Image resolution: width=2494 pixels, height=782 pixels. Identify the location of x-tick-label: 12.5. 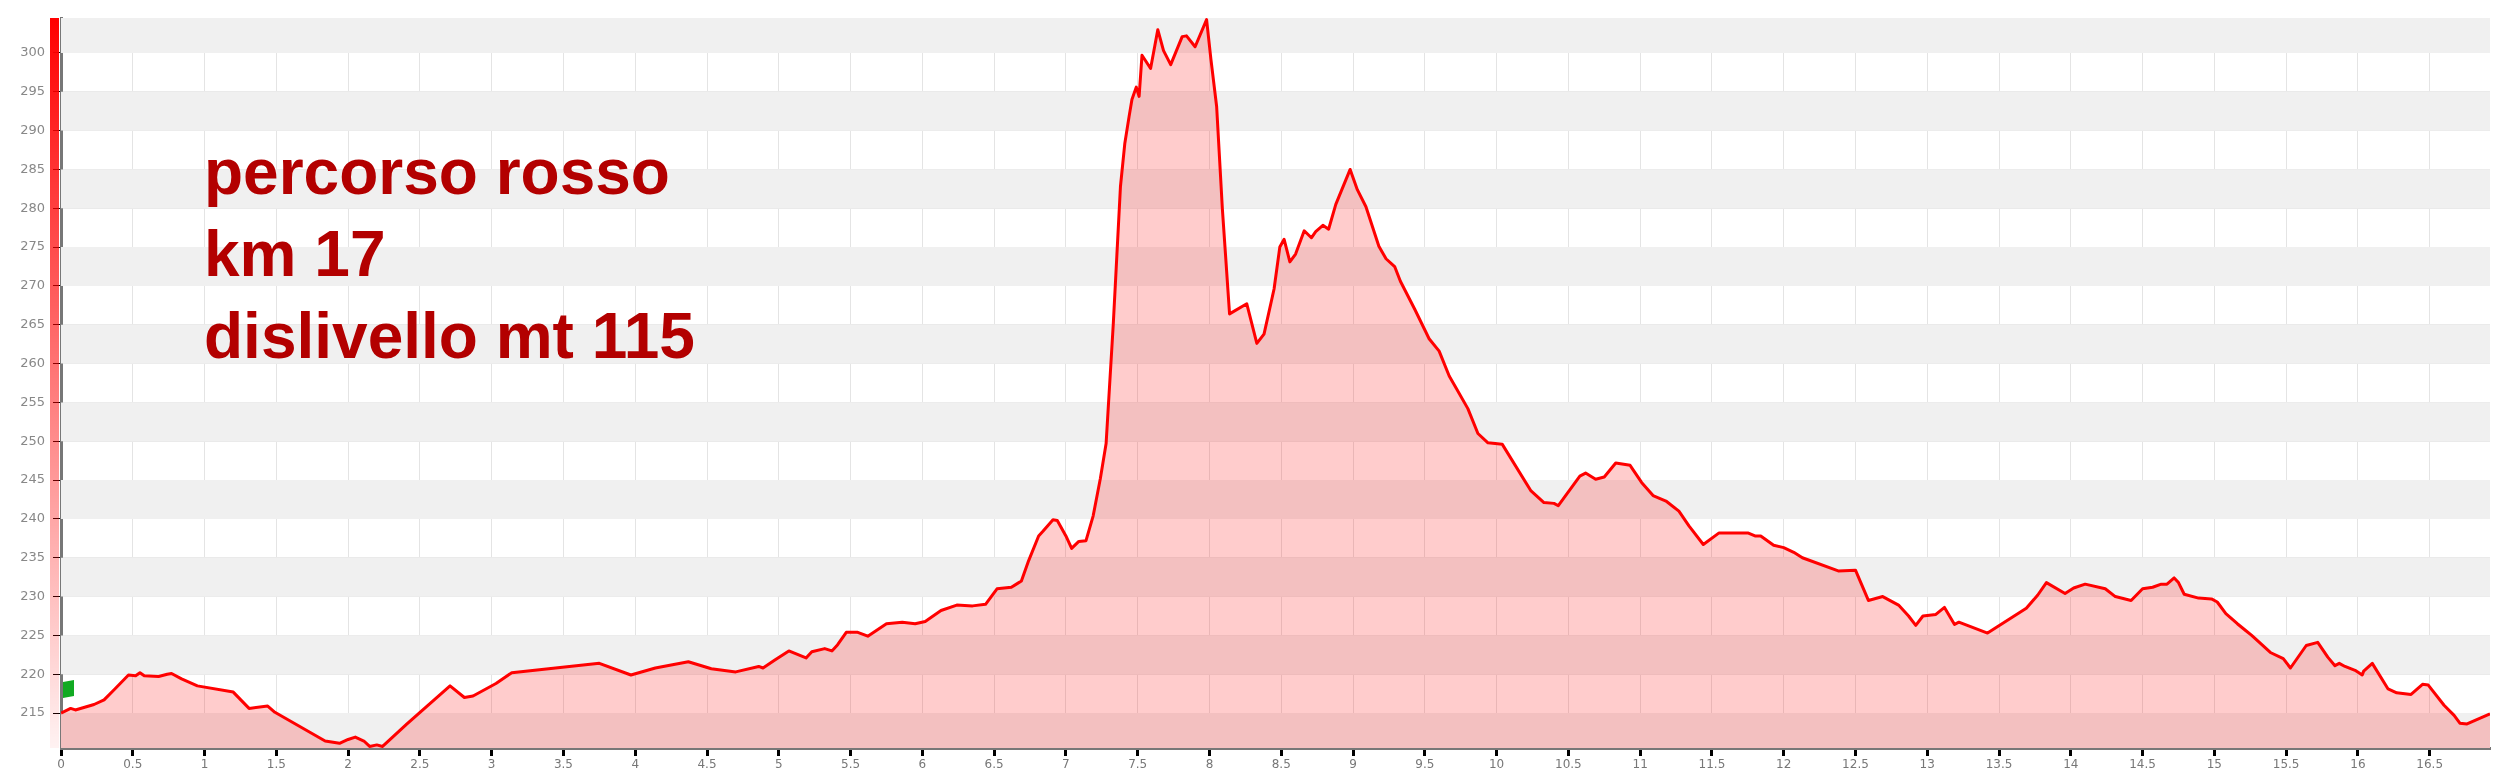
(1855, 764).